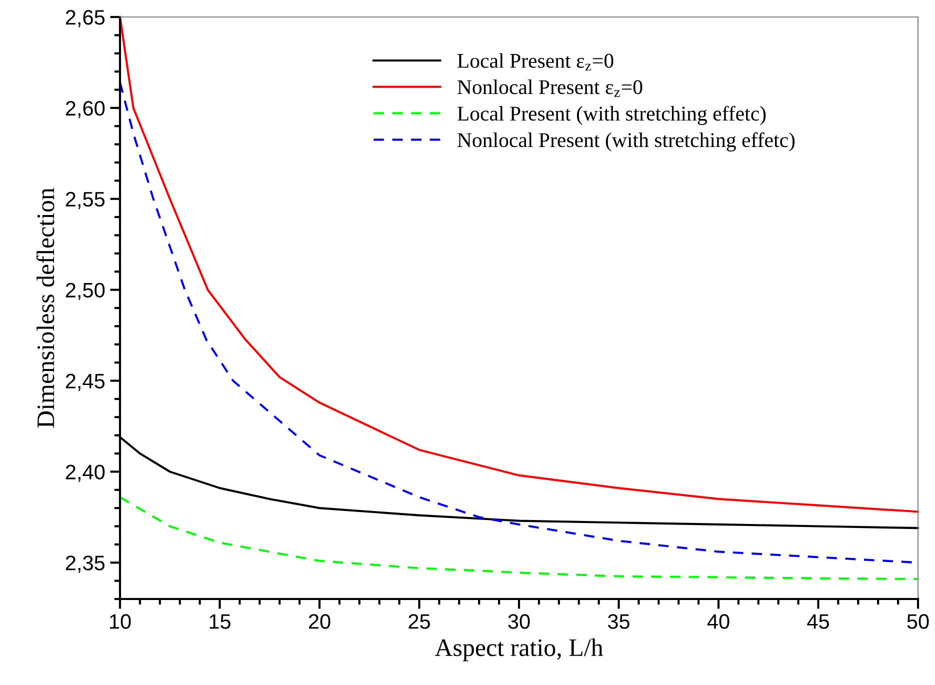 The width and height of the screenshot is (935, 685). Describe the element at coordinates (120, 621) in the screenshot. I see `x-tick-label: 10` at that location.